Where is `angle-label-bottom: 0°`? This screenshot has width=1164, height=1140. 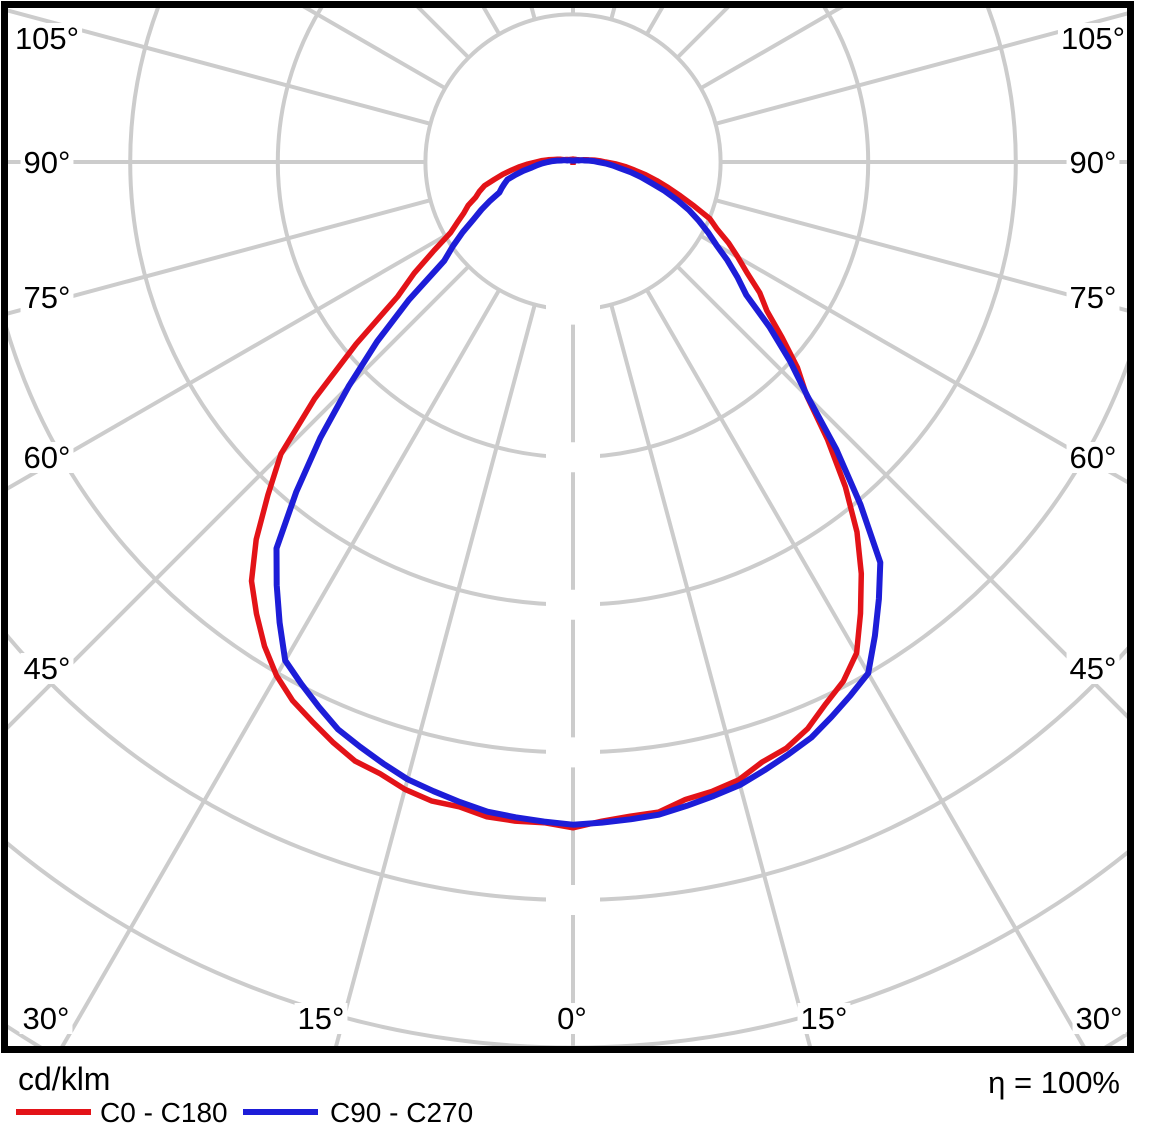
angle-label-bottom: 0° is located at coordinates (572, 1018).